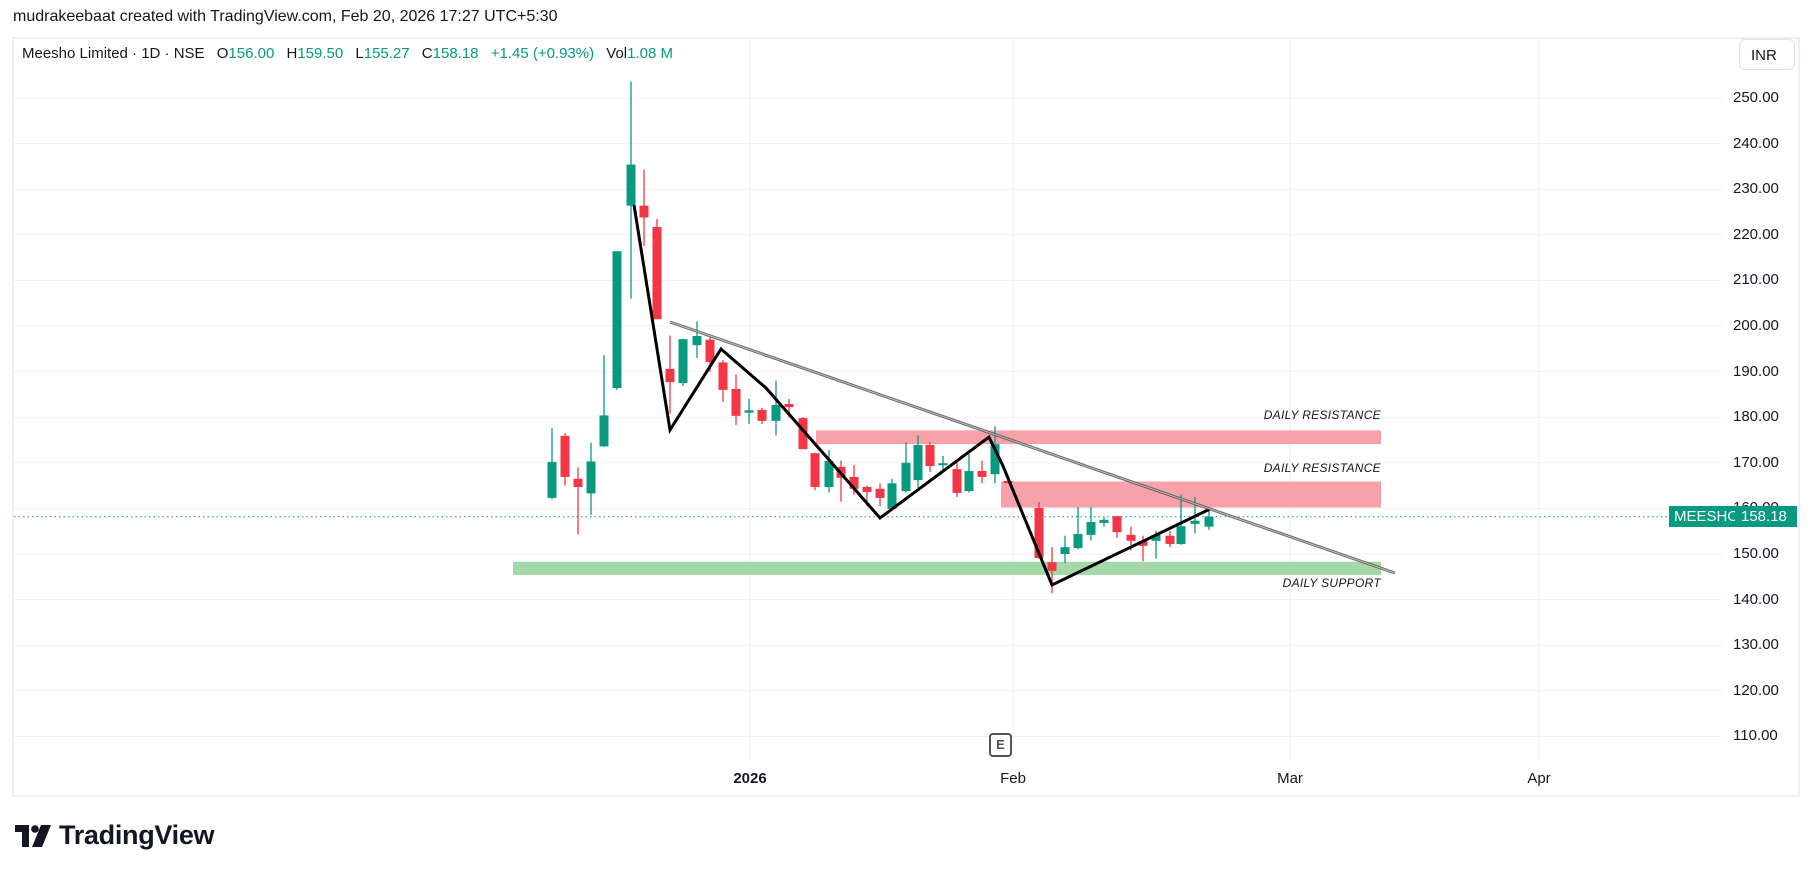 This screenshot has height=872, width=1814. Describe the element at coordinates (1098, 437) in the screenshot. I see `resistance-zone` at that location.